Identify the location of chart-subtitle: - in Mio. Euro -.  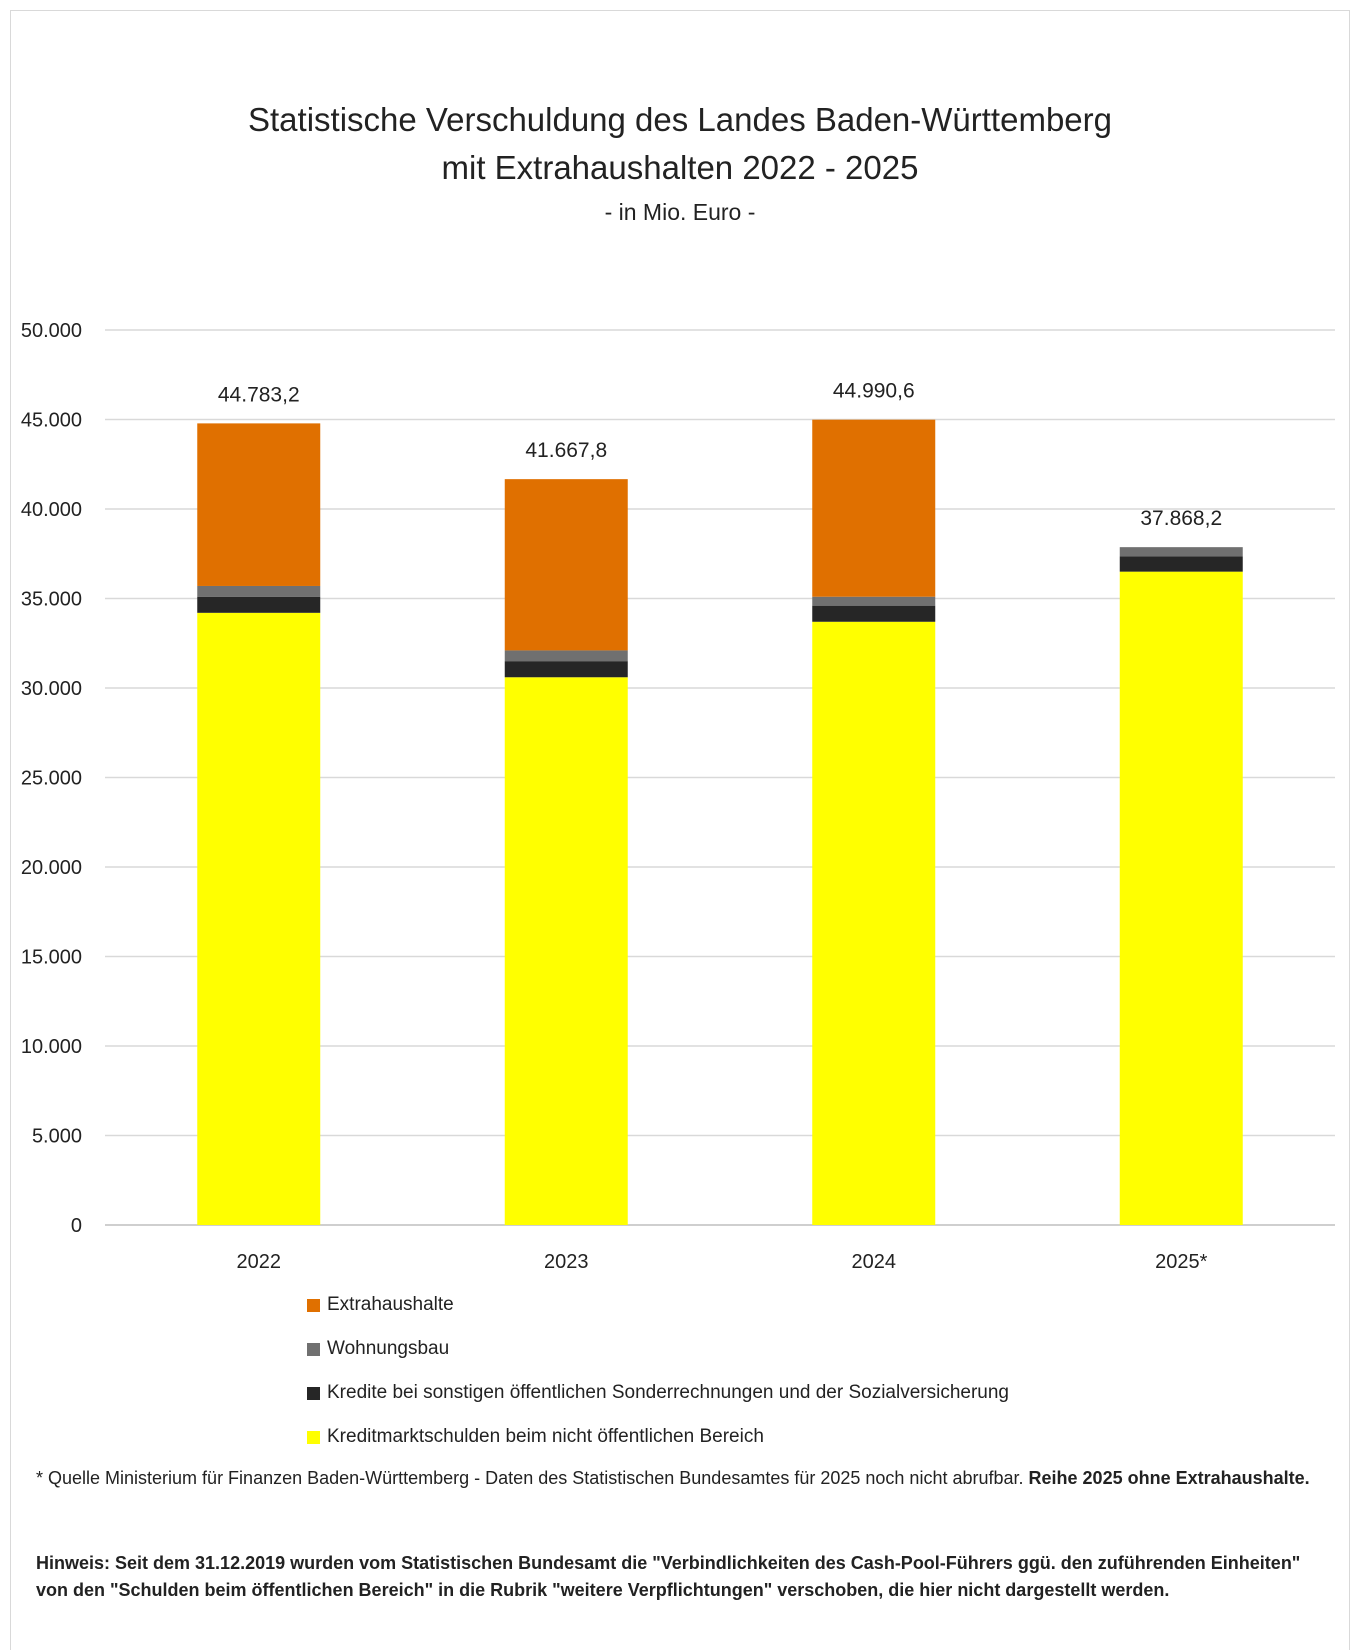
(680, 212).